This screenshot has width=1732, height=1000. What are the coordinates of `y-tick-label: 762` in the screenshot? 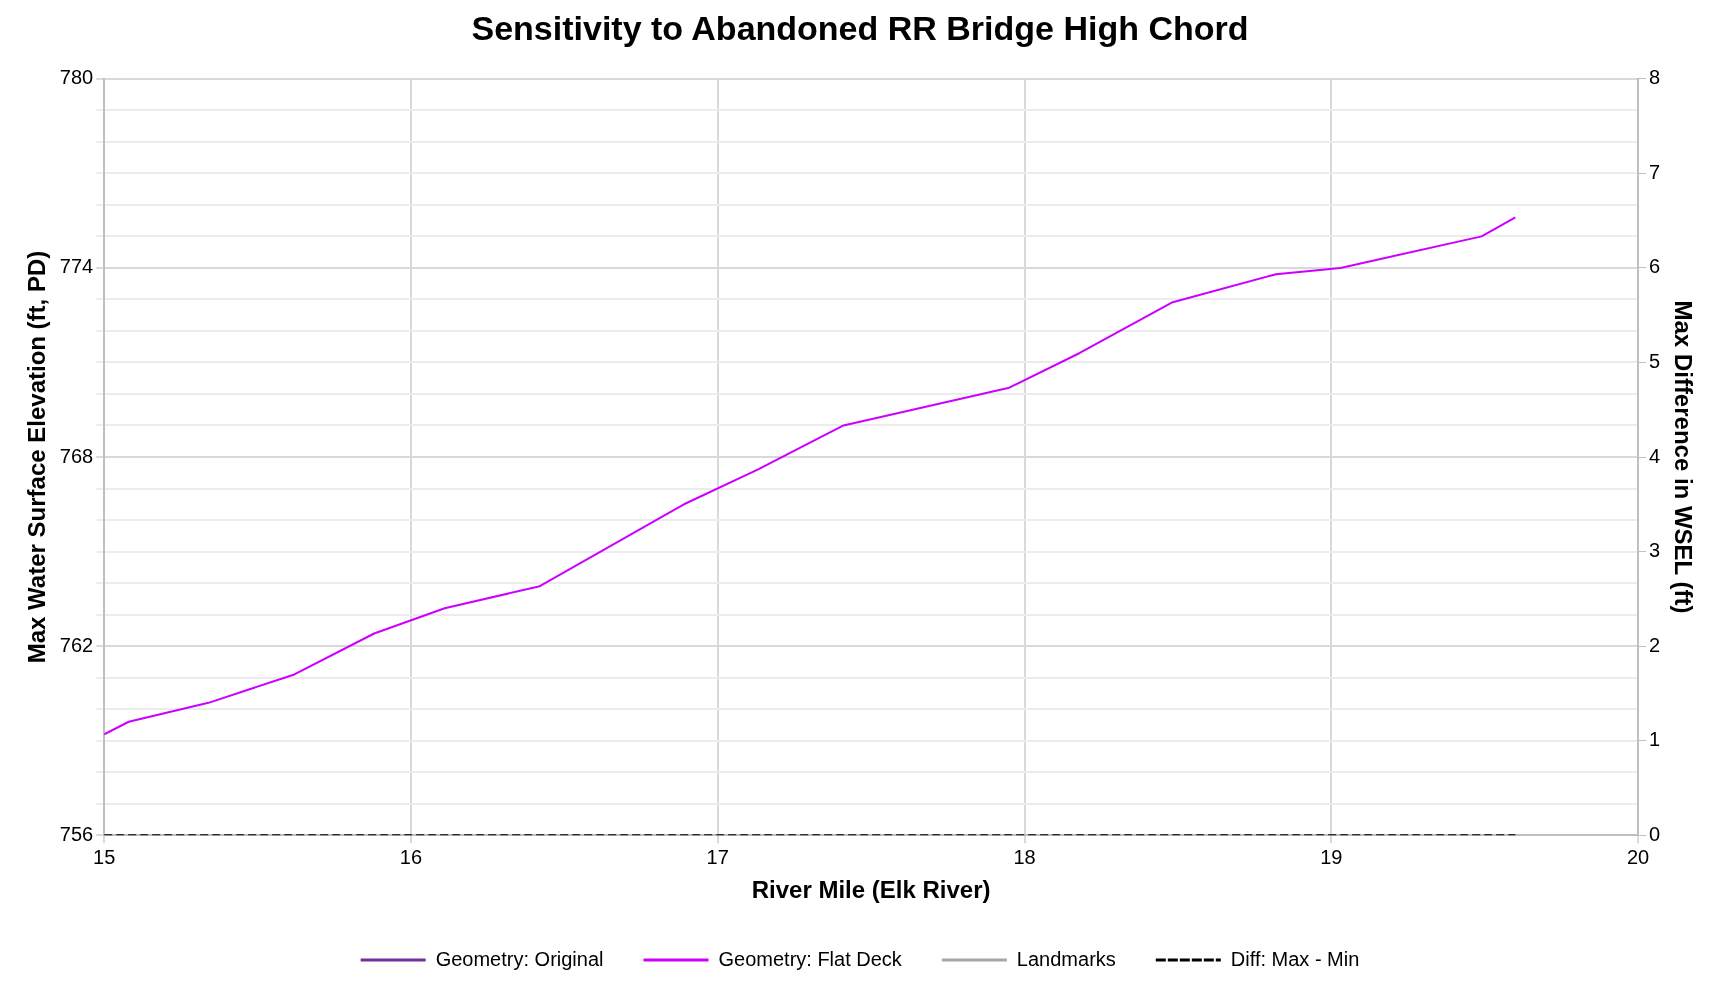 It's located at (76, 644).